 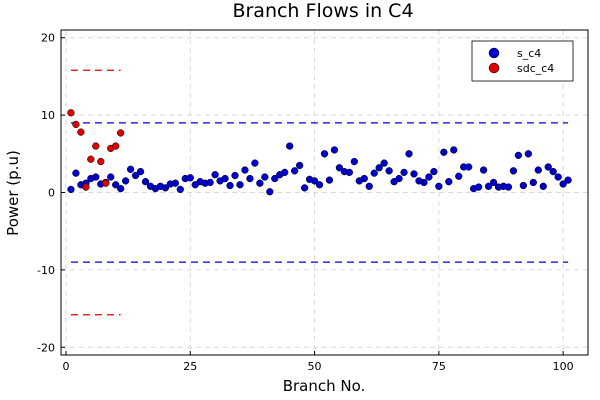 What do you see at coordinates (46, 347) in the screenshot?
I see `y-tick-label: -20` at bounding box center [46, 347].